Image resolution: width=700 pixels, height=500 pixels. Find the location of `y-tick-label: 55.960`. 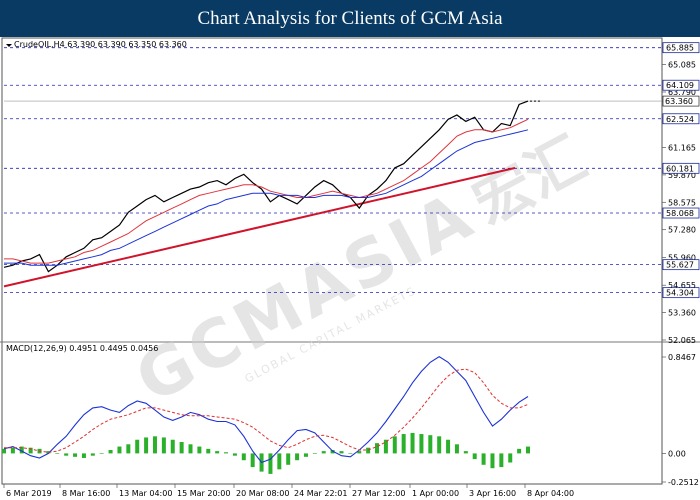

y-tick-label: 55.960 is located at coordinates (682, 258).